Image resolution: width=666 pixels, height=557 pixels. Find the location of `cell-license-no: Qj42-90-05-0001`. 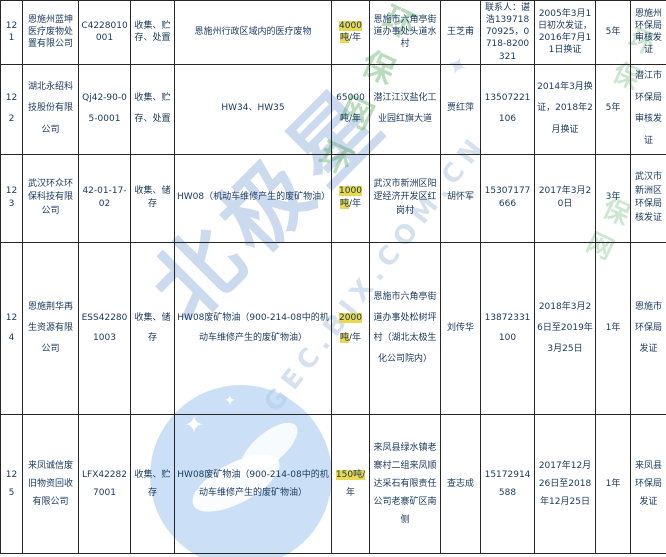

cell-license-no: Qj42-90-05-0001 is located at coordinates (104, 109).